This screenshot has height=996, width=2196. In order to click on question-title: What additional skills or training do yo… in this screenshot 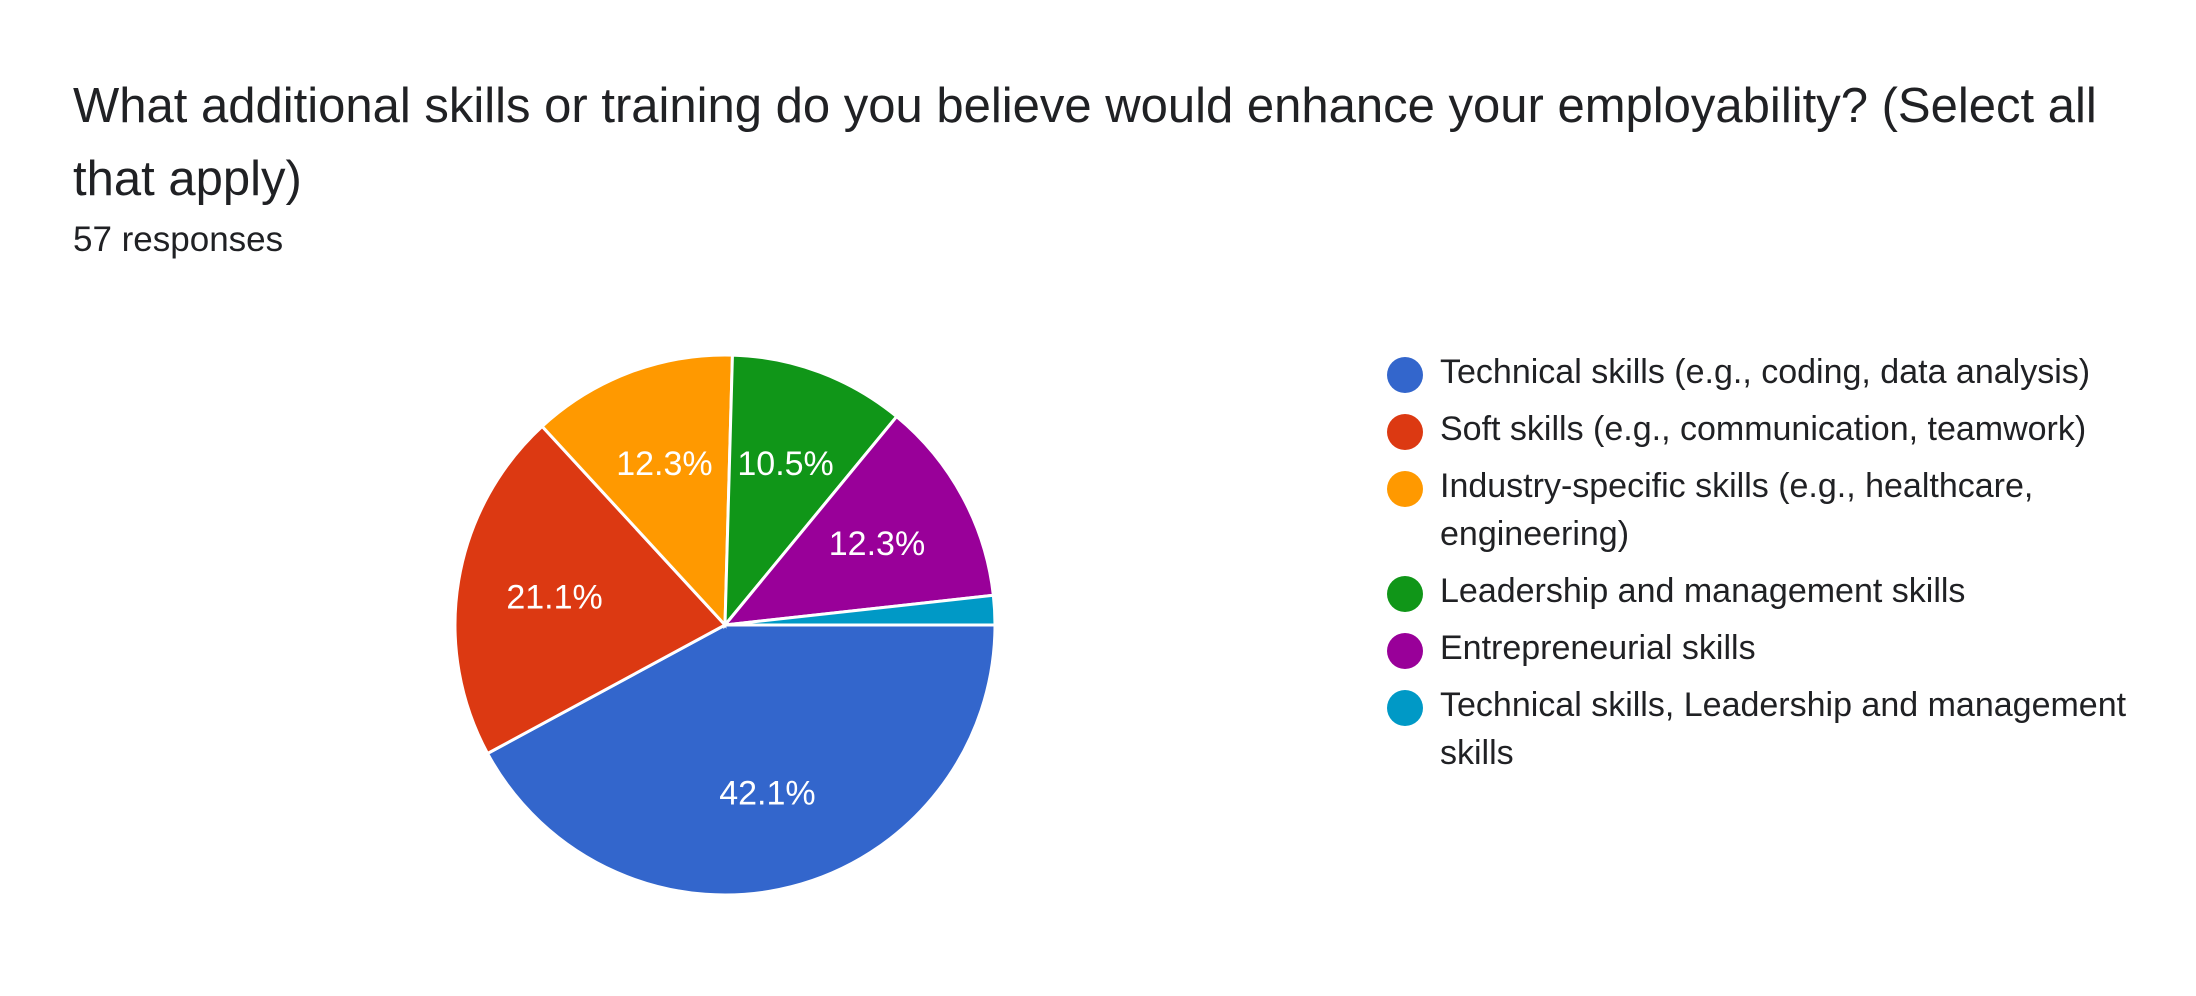, I will do `click(1085, 142)`.